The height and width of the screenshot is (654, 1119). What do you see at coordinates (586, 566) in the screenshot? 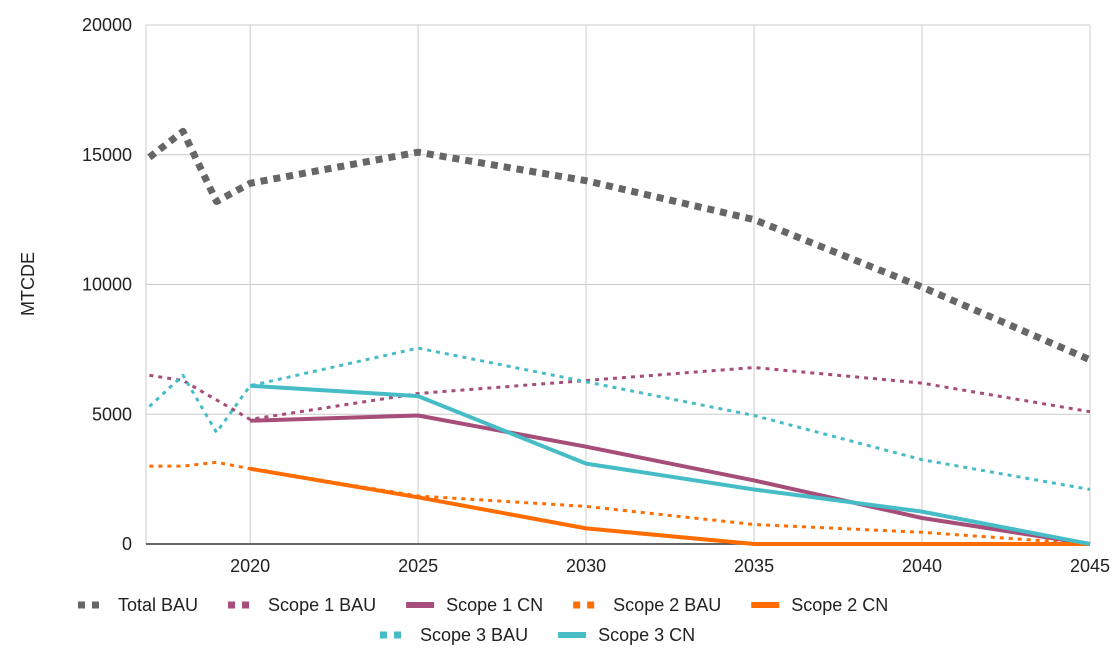
I see `x-tick-label: 2030` at bounding box center [586, 566].